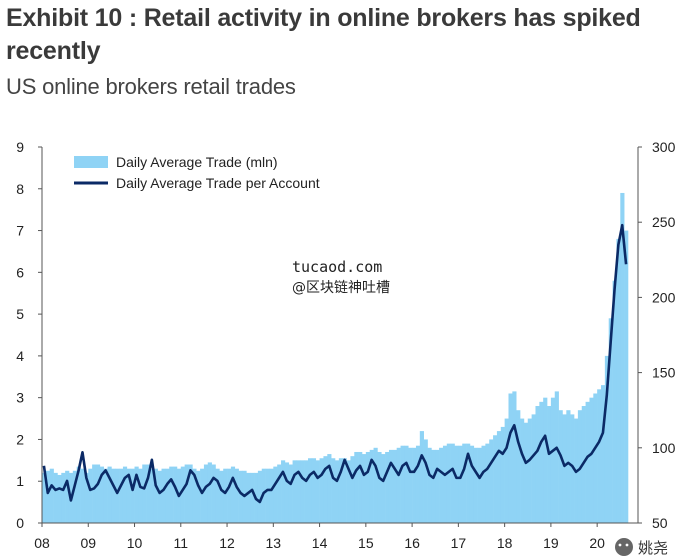 This screenshot has height=560, width=700. Describe the element at coordinates (227, 543) in the screenshot. I see `x-tick-label: 12` at that location.